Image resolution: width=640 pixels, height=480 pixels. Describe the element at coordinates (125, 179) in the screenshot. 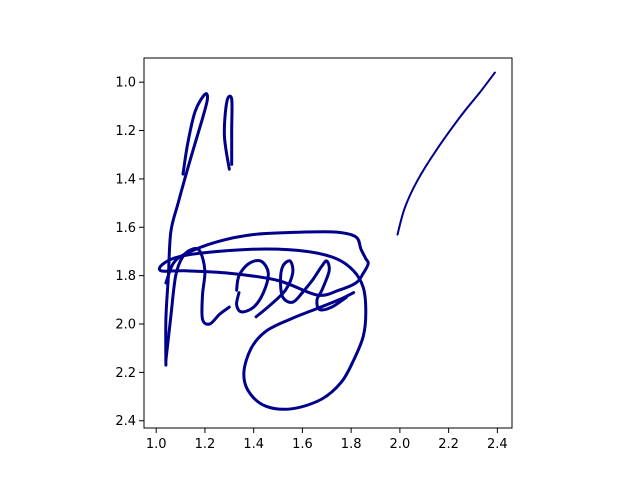

I see `y-tick-label: 1.4` at that location.